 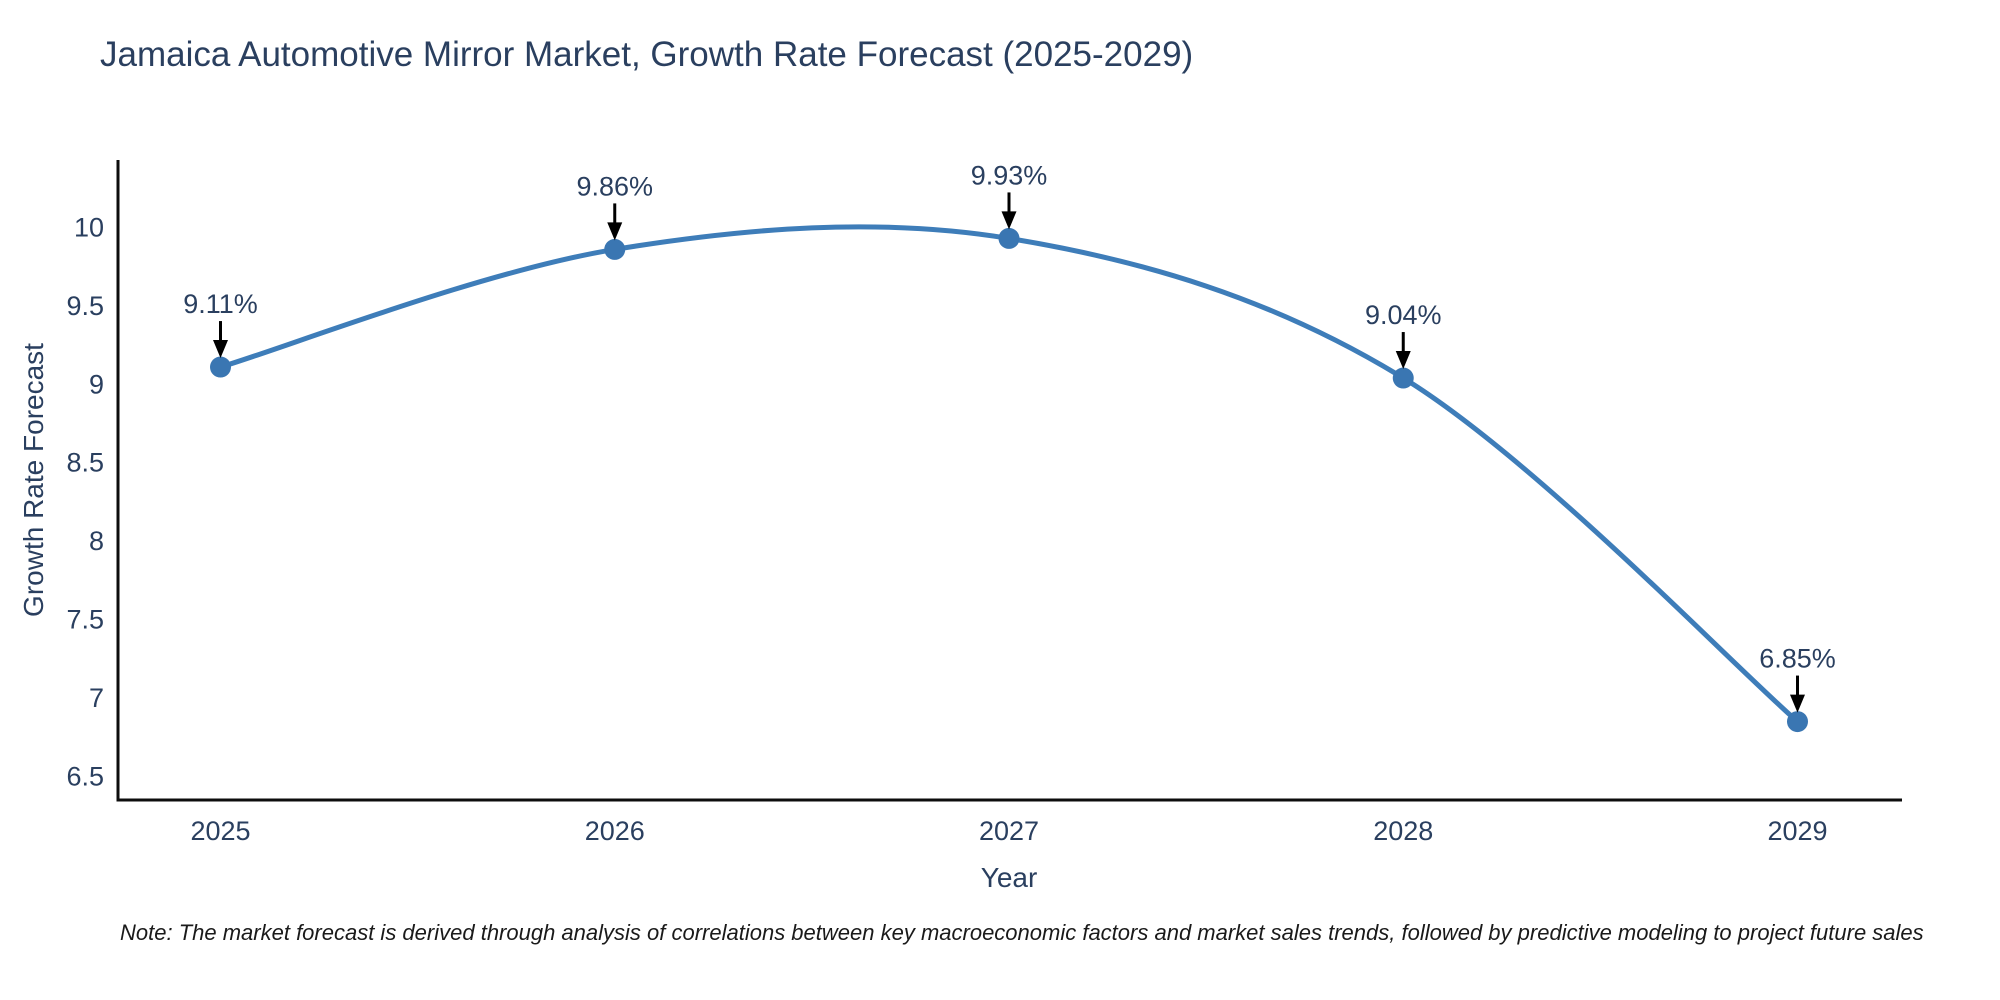 I want to click on y-tick-label: 7, so click(x=96, y=698).